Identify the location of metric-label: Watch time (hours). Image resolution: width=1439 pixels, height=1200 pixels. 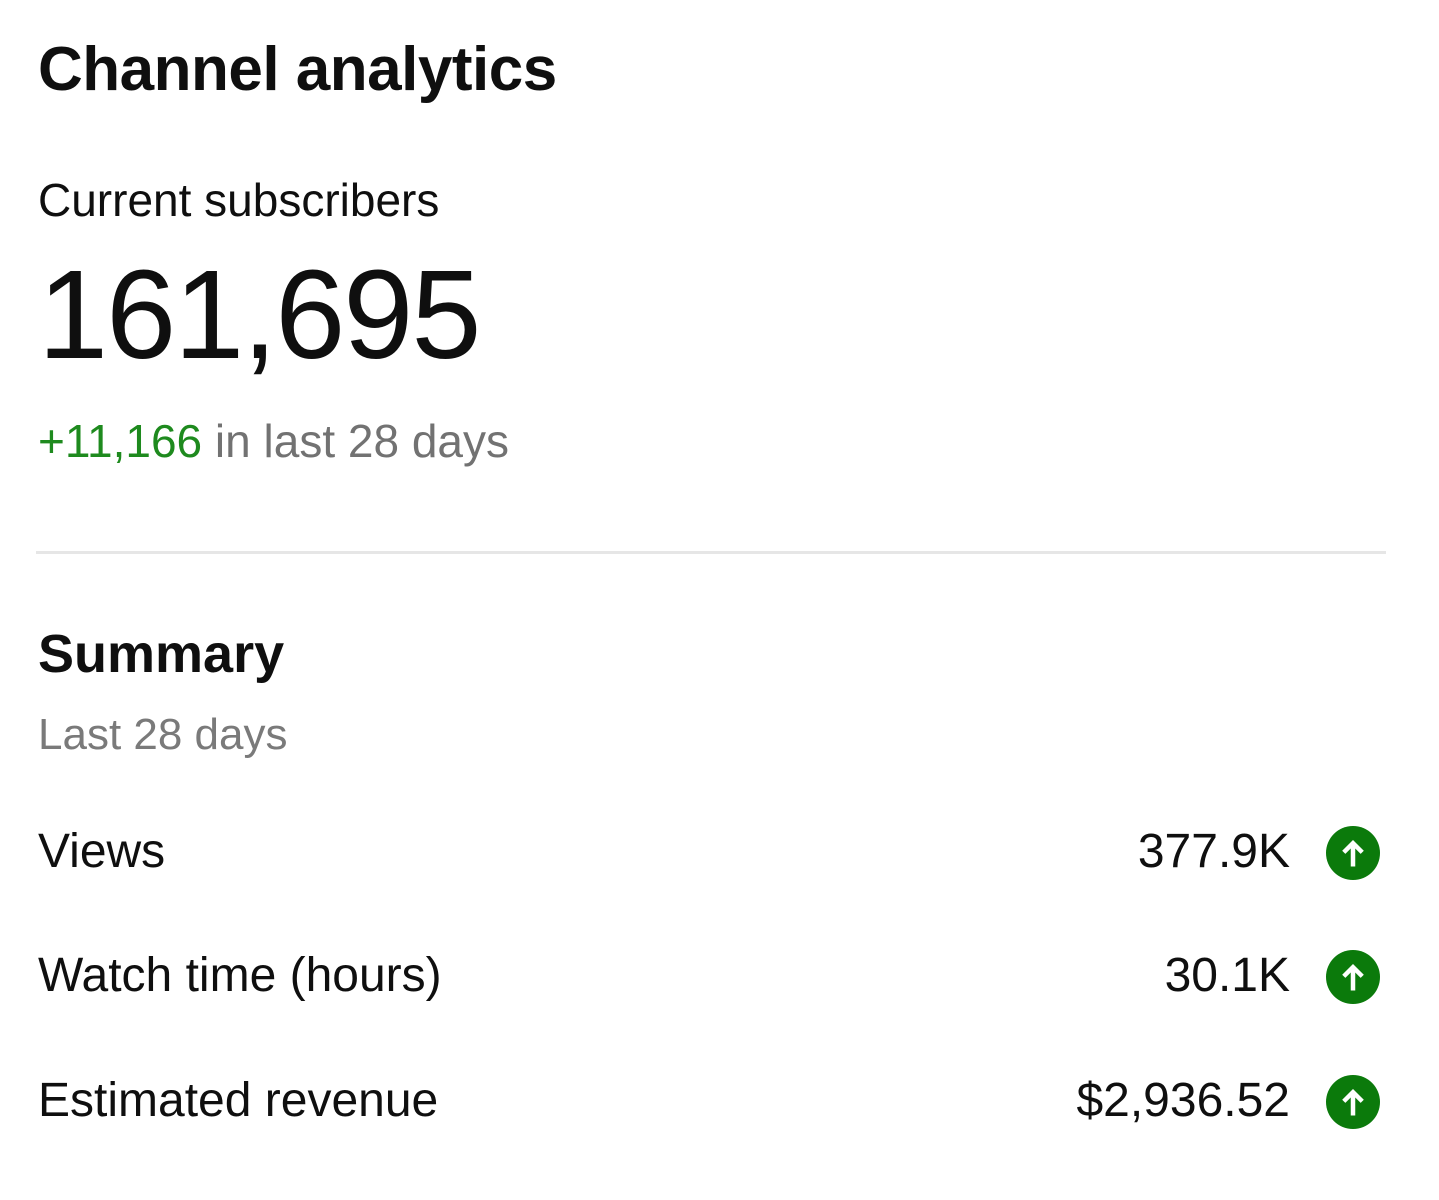
(240, 975).